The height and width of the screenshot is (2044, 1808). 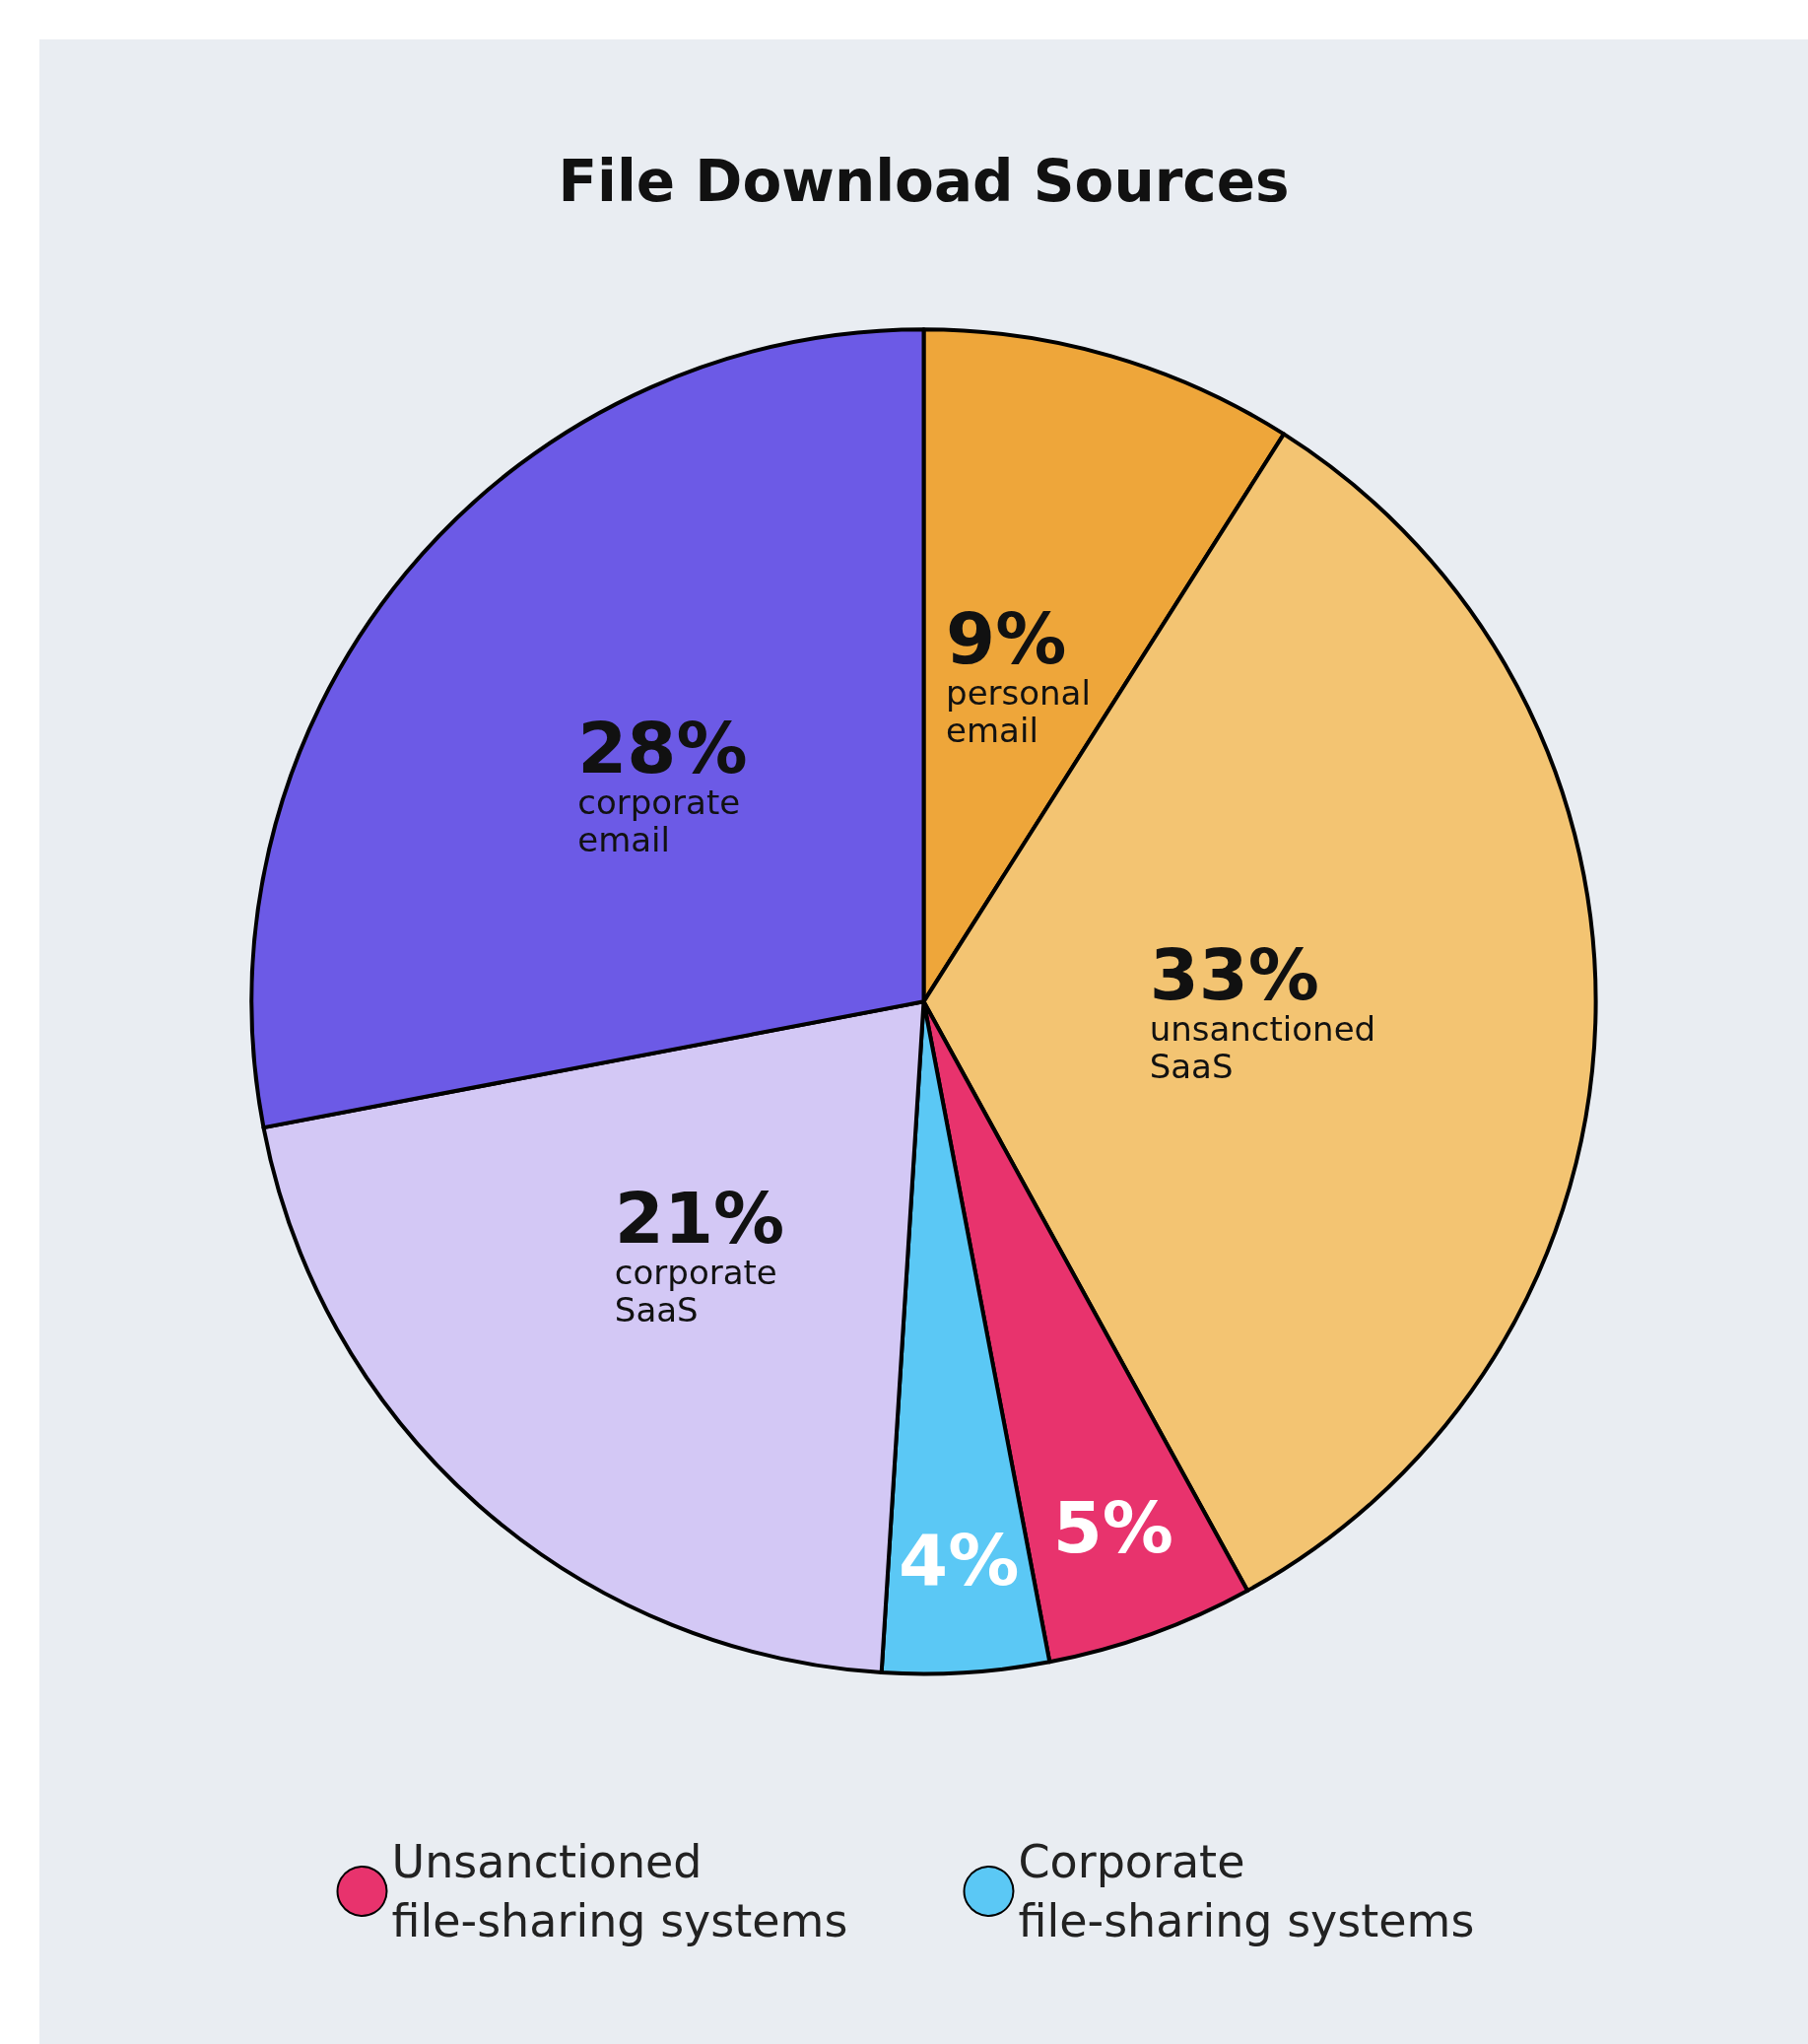 I want to click on data-label: 4%, so click(x=959, y=1559).